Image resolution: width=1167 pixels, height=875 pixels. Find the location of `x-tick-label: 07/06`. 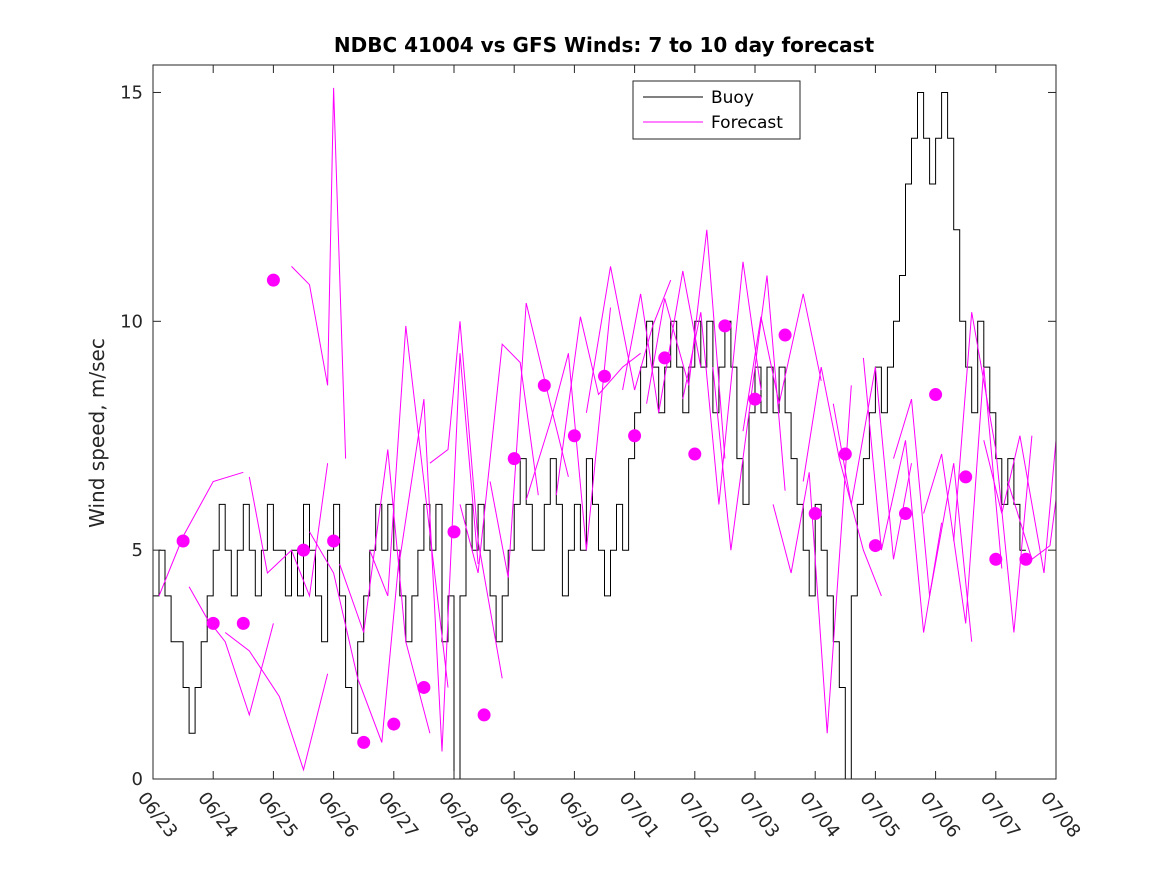

x-tick-label: 07/06 is located at coordinates (940, 815).